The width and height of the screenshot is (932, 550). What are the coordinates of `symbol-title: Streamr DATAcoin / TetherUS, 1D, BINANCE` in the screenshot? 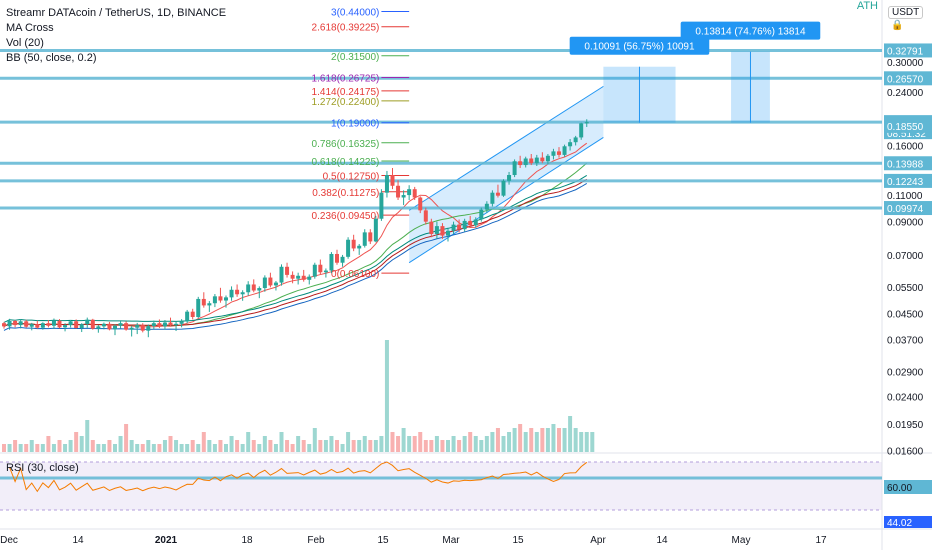 It's located at (116, 13).